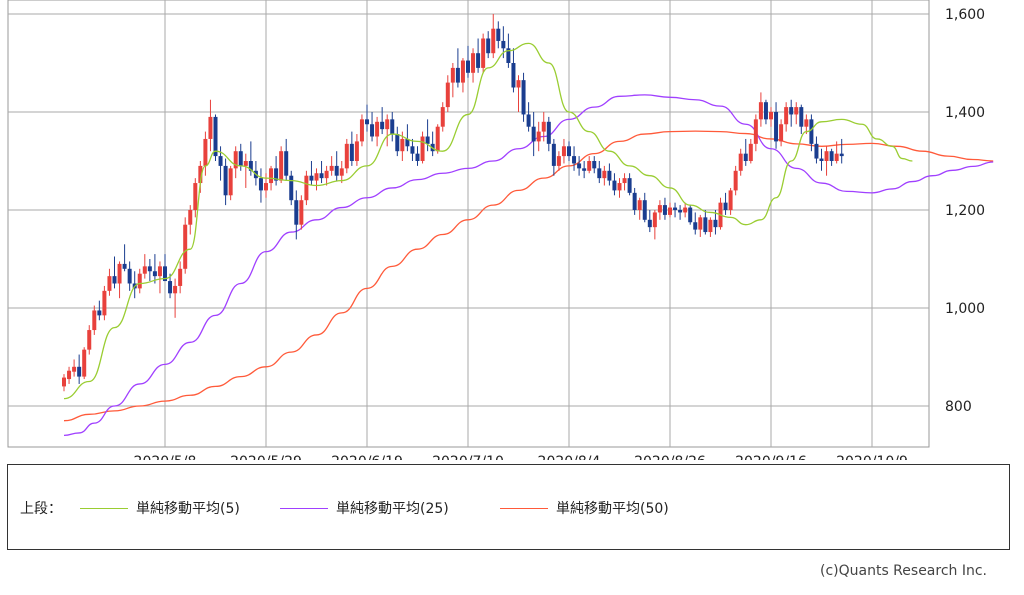  Describe the element at coordinates (965, 211) in the screenshot. I see `y-tick-label: 1,200` at that location.